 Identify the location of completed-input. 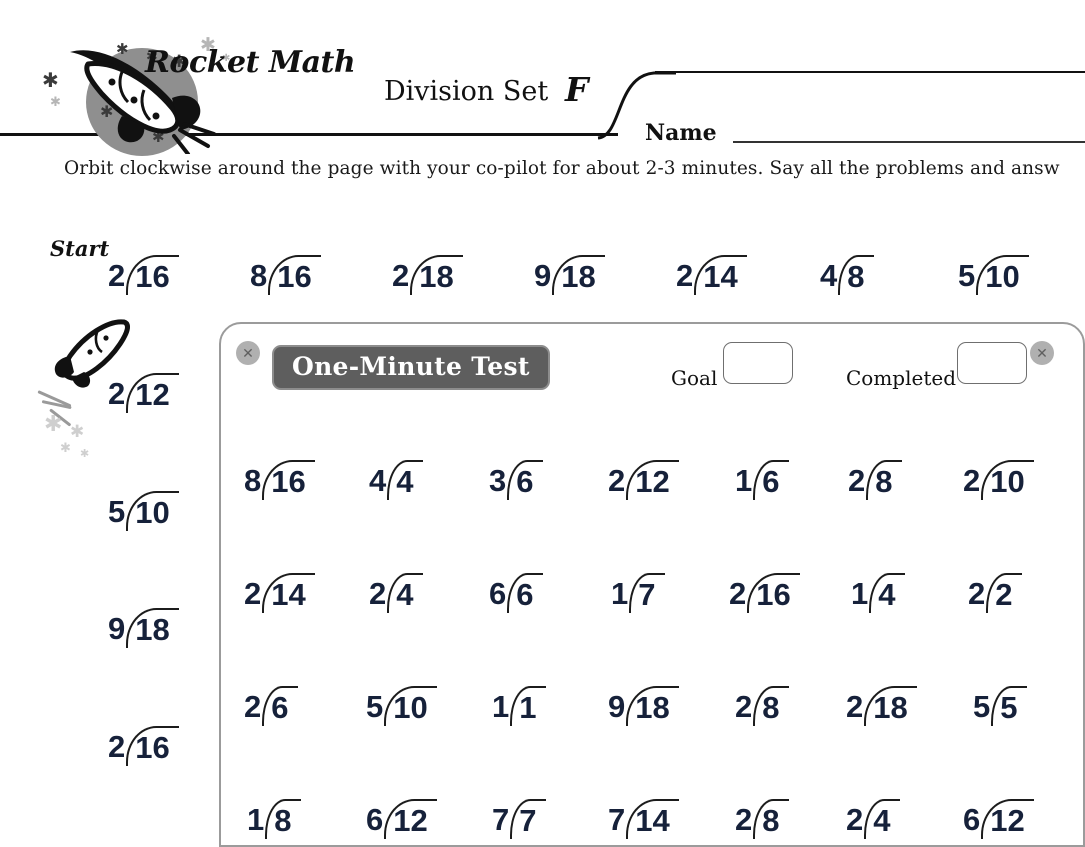
(992, 363).